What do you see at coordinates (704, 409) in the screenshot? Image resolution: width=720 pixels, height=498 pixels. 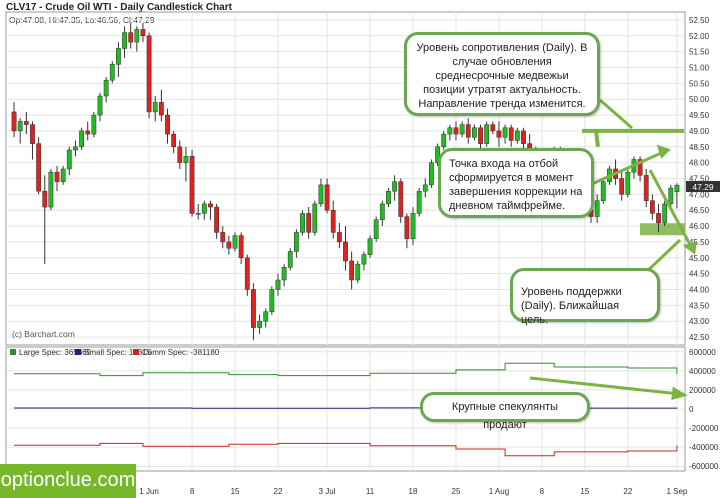 I see `cot-y-axis: 600000 400000 200000 0 -200000 -400000 -600000` at bounding box center [704, 409].